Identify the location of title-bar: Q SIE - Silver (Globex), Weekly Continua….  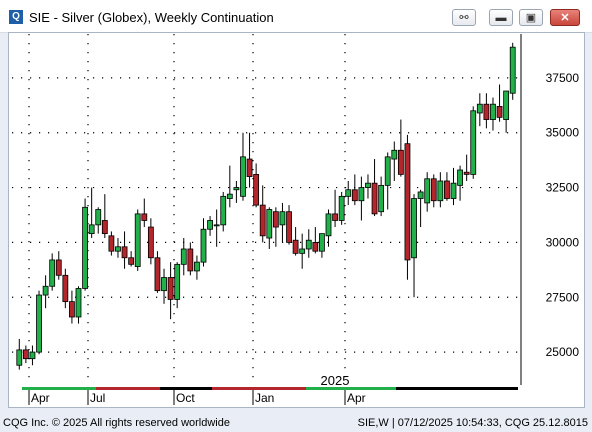
(296, 16).